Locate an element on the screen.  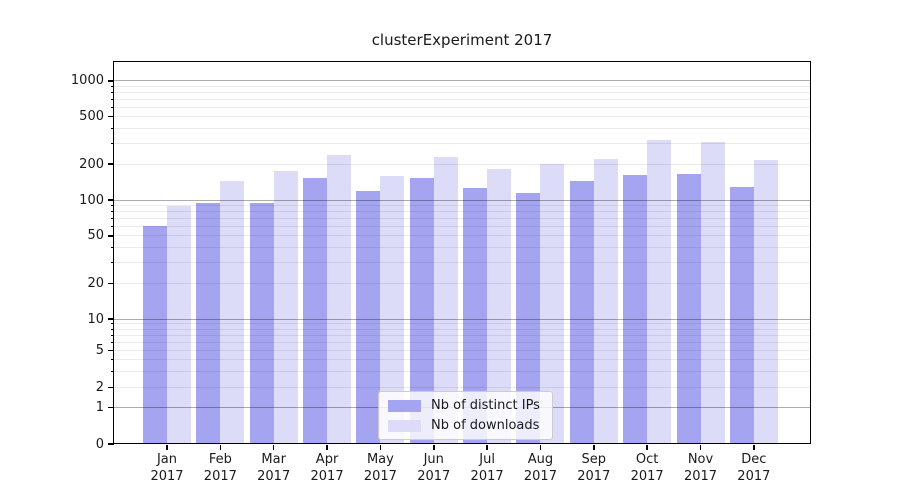
x-label-month: May is located at coordinates (380, 459).